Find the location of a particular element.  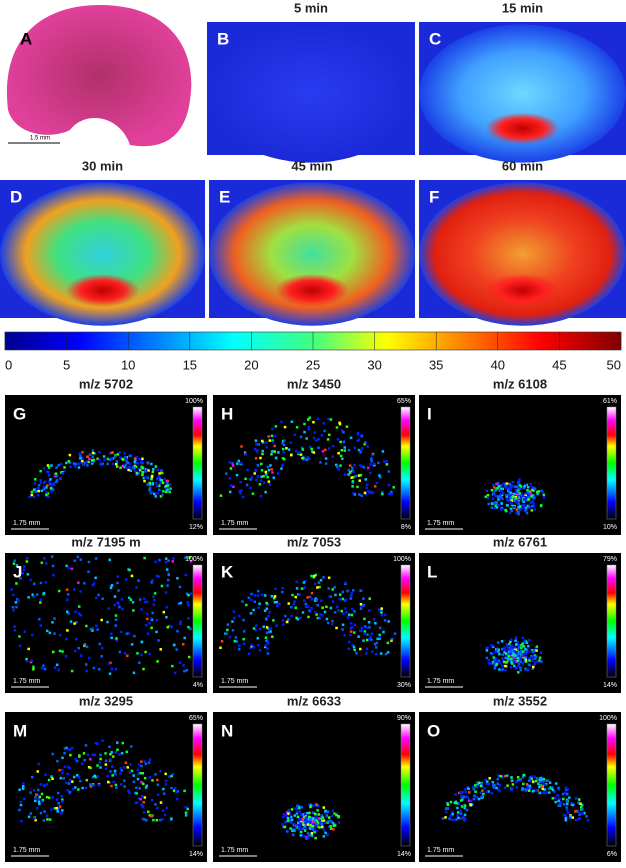

panel-title: 30 min is located at coordinates (102, 165).